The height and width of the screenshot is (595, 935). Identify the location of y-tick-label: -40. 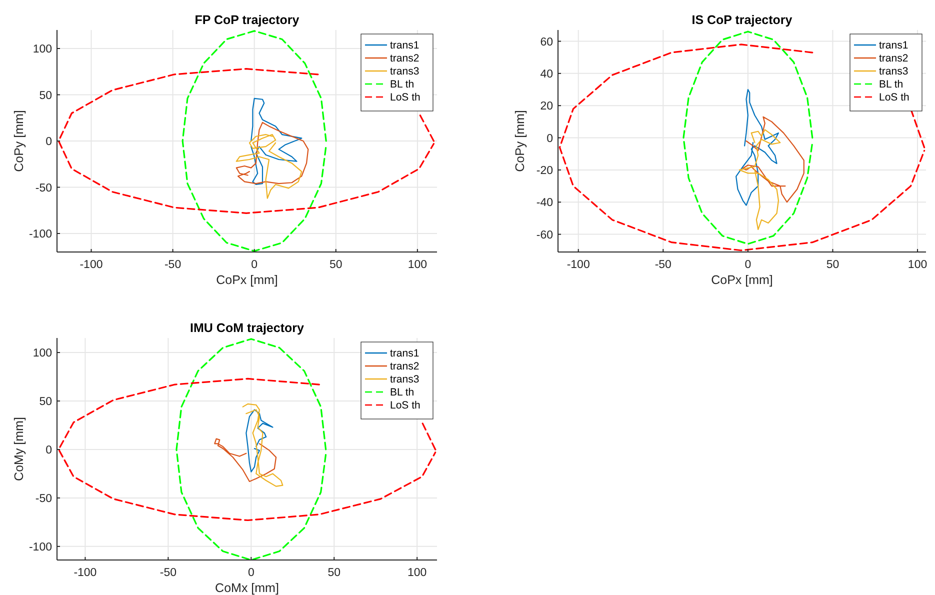
(544, 203).